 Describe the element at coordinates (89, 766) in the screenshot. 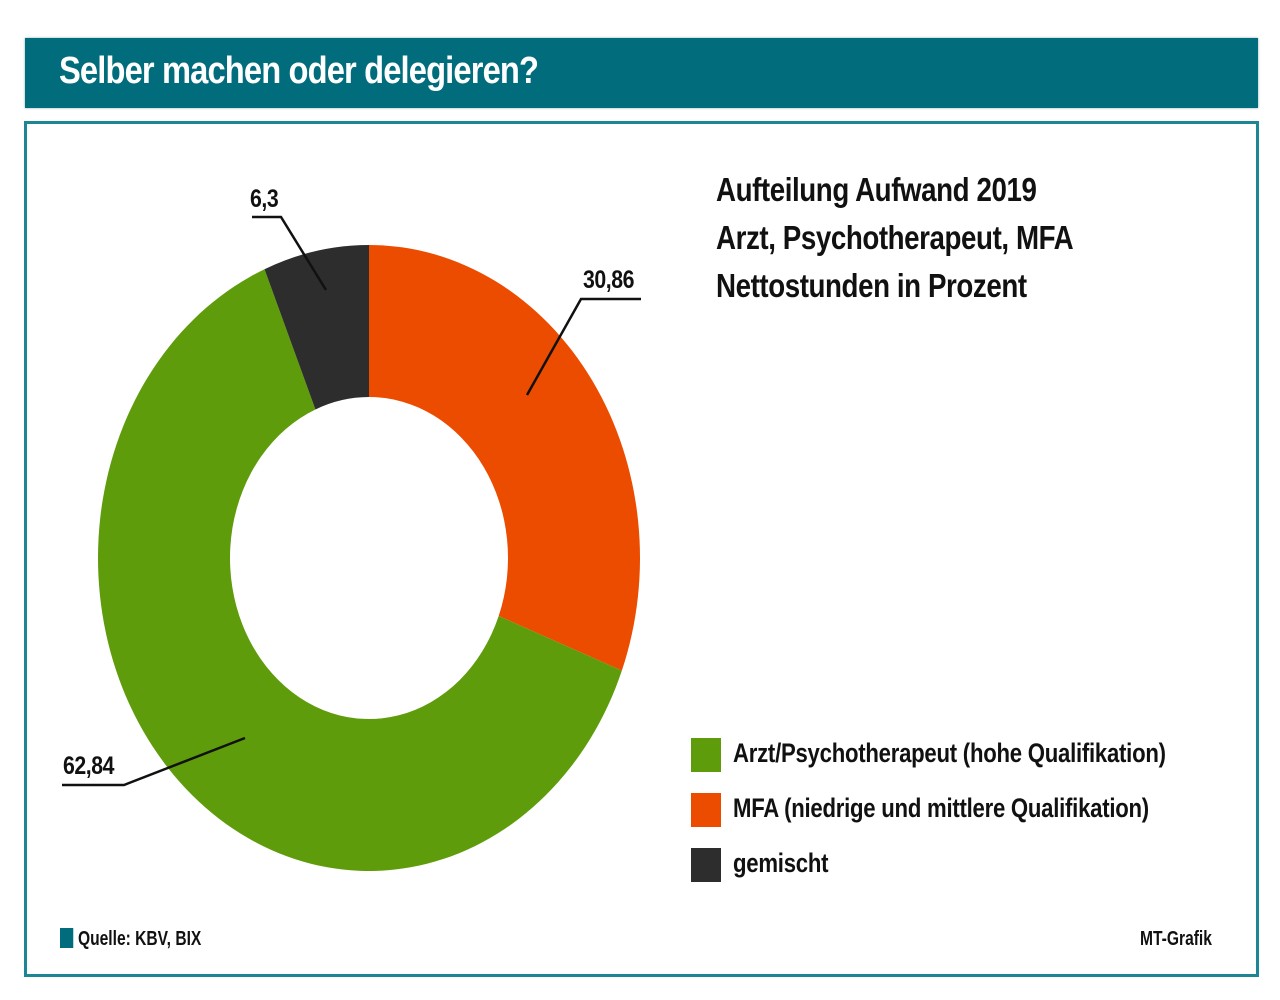

I see `data-label-arzt: 62,84` at that location.